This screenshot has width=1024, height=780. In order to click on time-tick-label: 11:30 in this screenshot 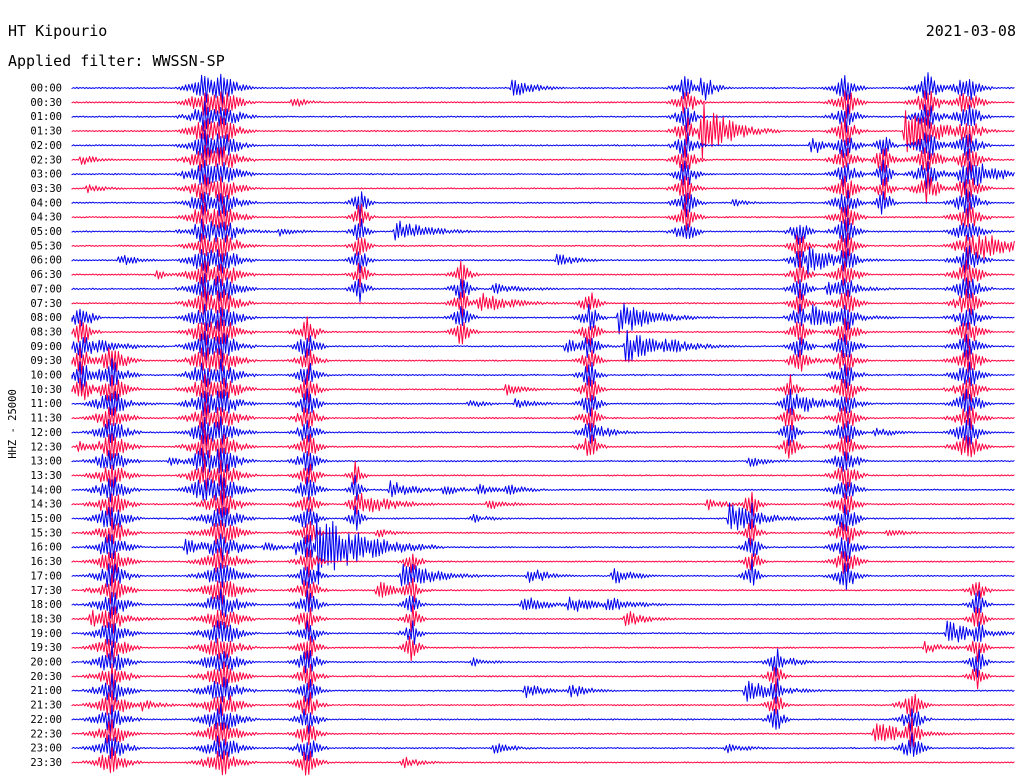, I will do `click(46, 419)`.